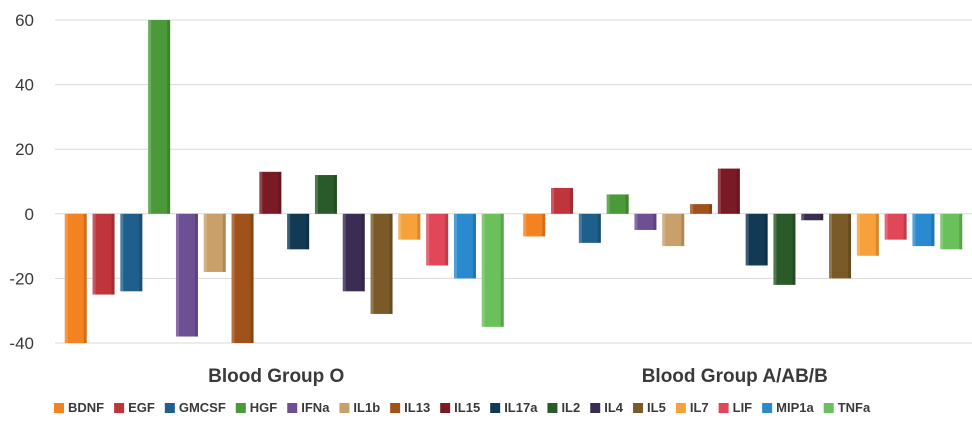 The width and height of the screenshot is (972, 427). Describe the element at coordinates (276, 376) in the screenshot. I see `category-label: Blood Group O` at that location.